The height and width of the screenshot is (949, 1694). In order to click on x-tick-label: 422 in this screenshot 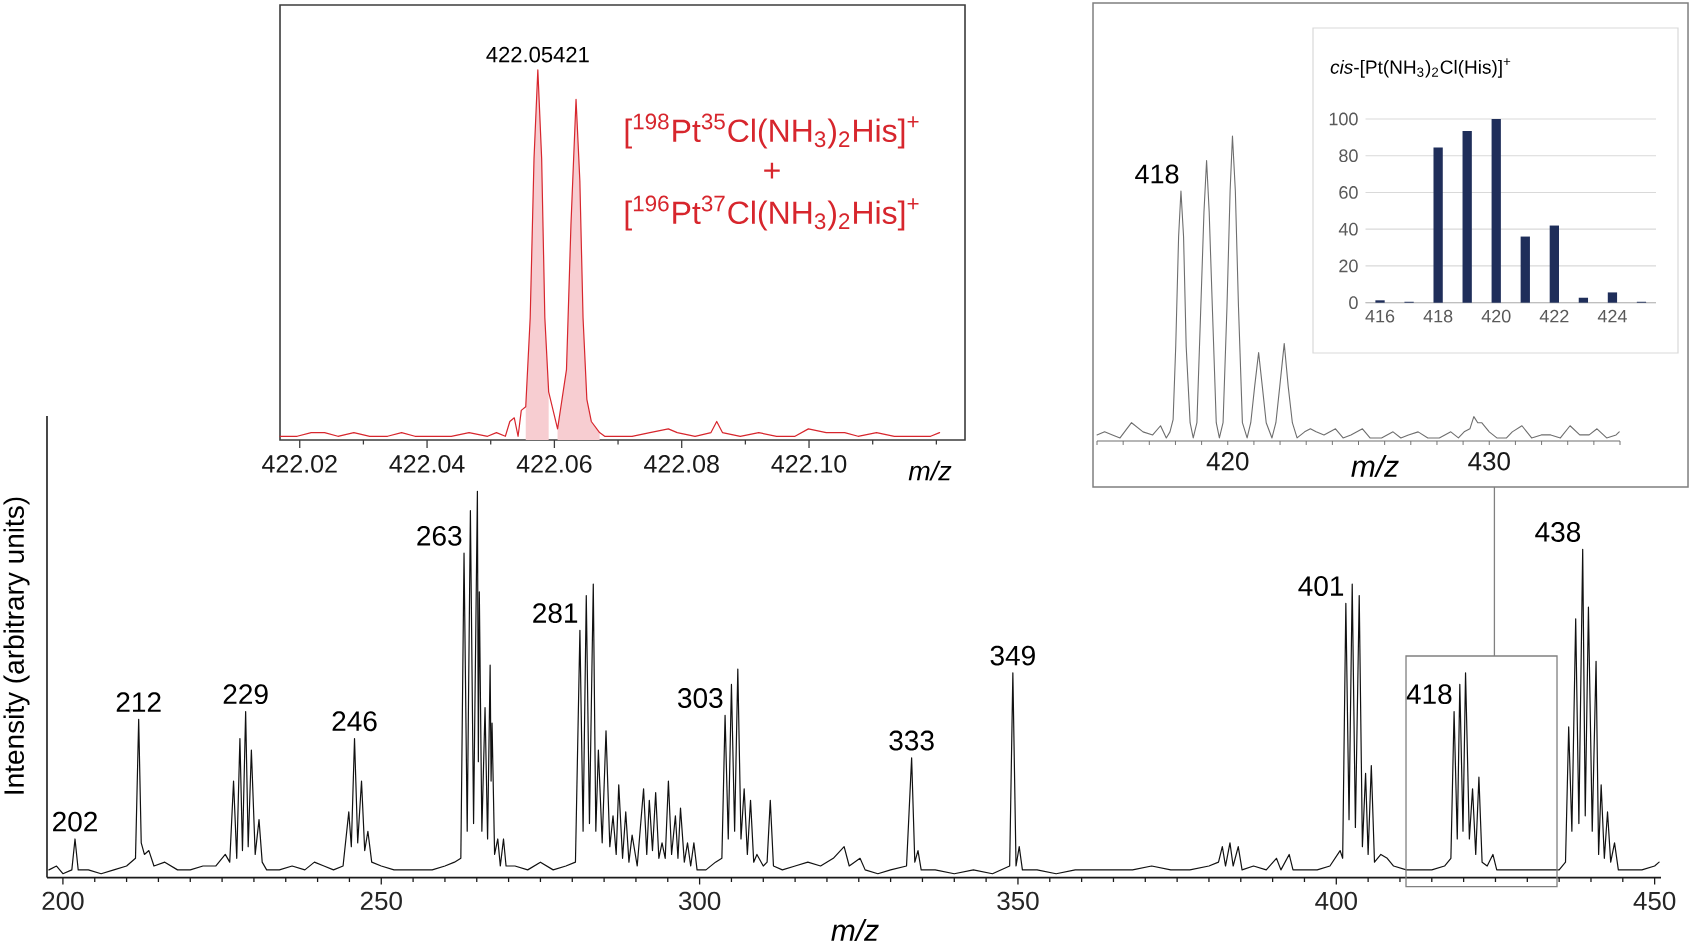, I will do `click(1554, 316)`.